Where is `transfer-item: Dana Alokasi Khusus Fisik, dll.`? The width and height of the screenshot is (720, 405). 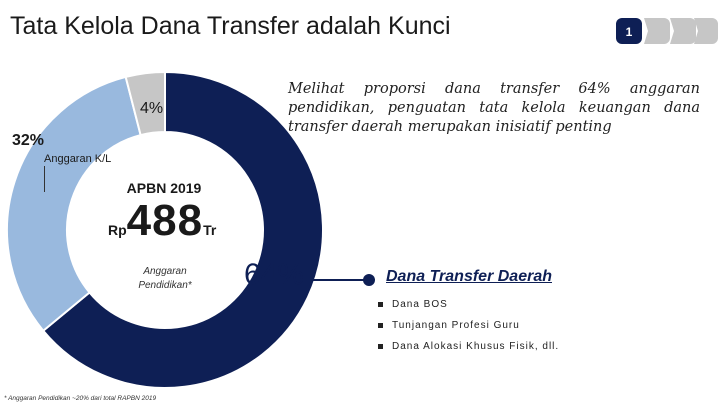 transfer-item: Dana Alokasi Khusus Fisik, dll. is located at coordinates (468, 346).